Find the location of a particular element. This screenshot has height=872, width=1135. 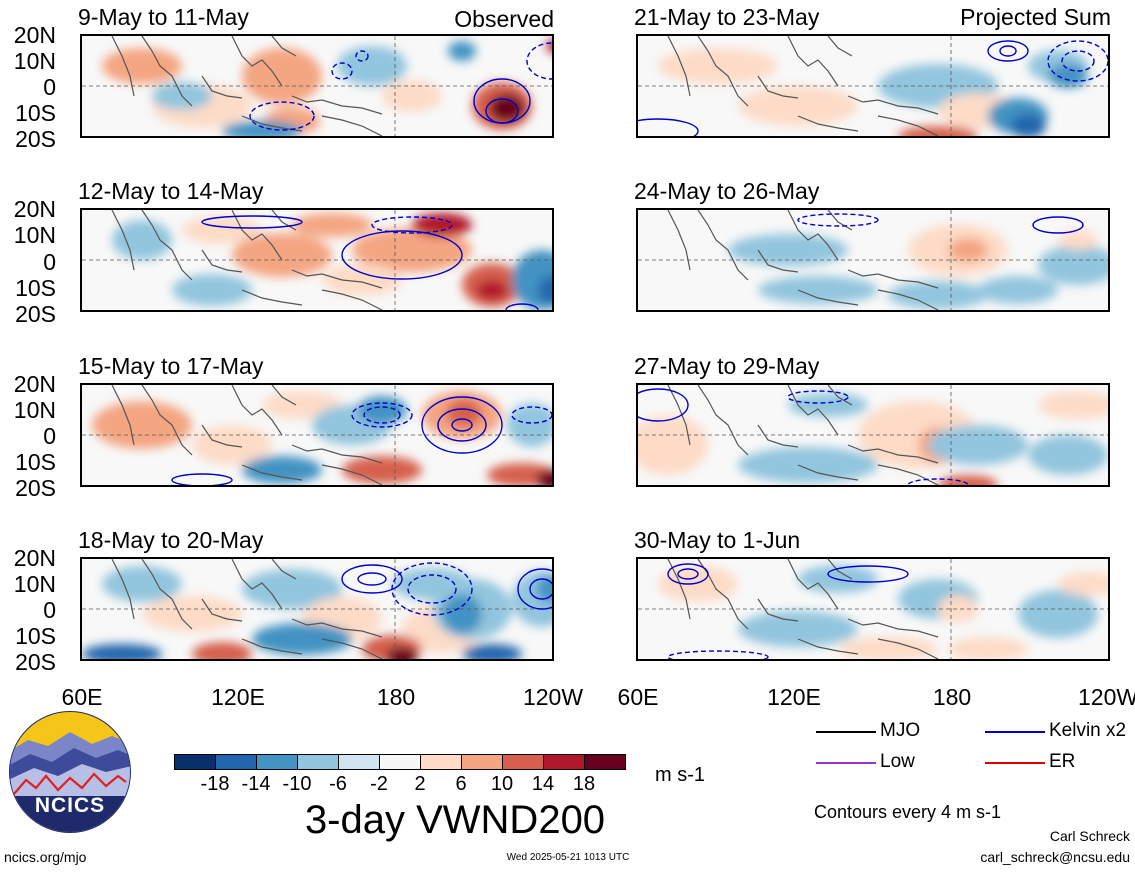

lat-label: 0 is located at coordinates (49, 610).